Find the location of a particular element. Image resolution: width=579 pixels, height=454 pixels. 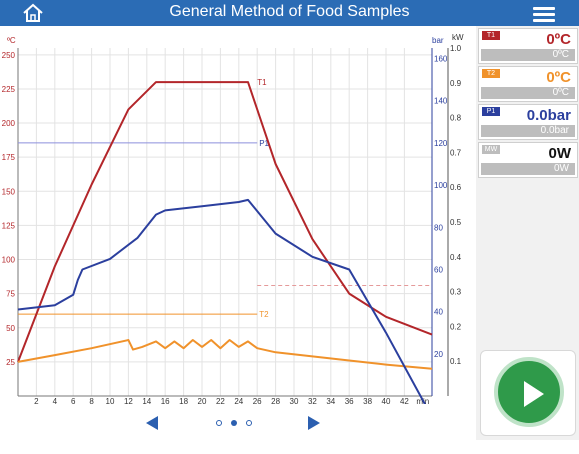

x-tick-label: 38 is located at coordinates (367, 400).